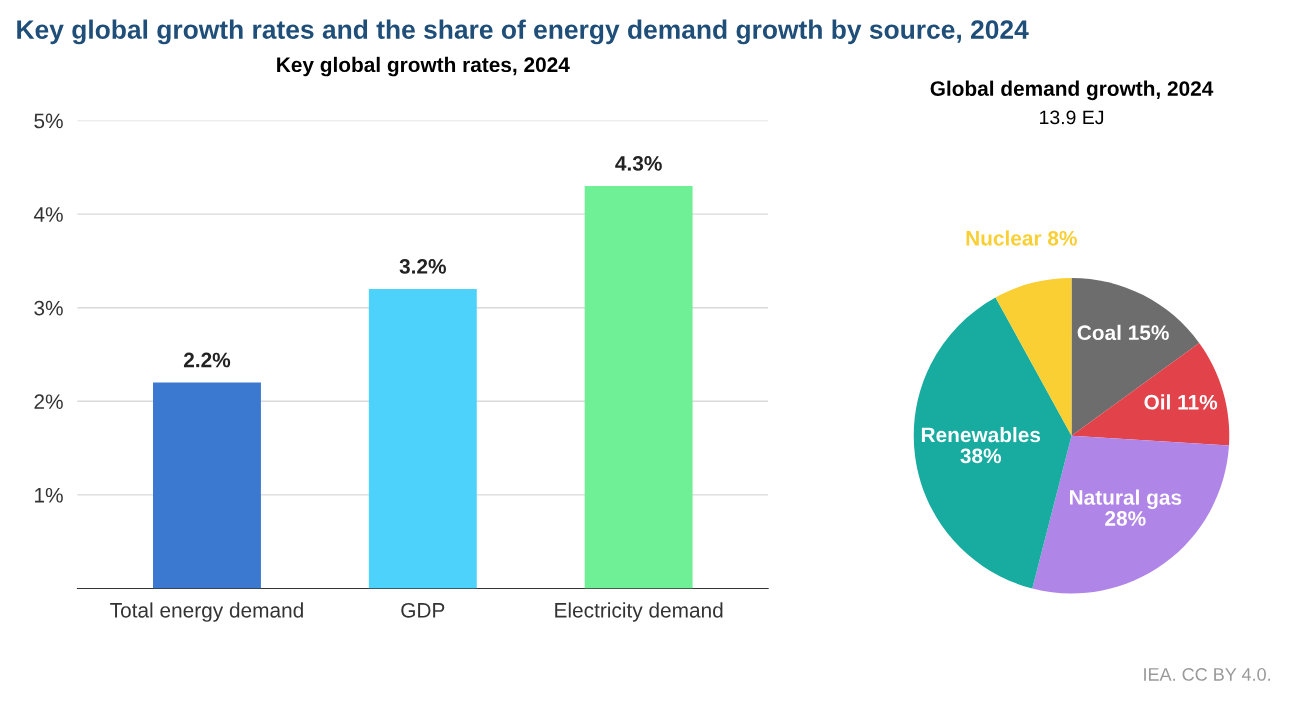 This screenshot has width=1291, height=709. Describe the element at coordinates (1021, 238) in the screenshot. I see `slice-label: Nuclear 8%` at that location.